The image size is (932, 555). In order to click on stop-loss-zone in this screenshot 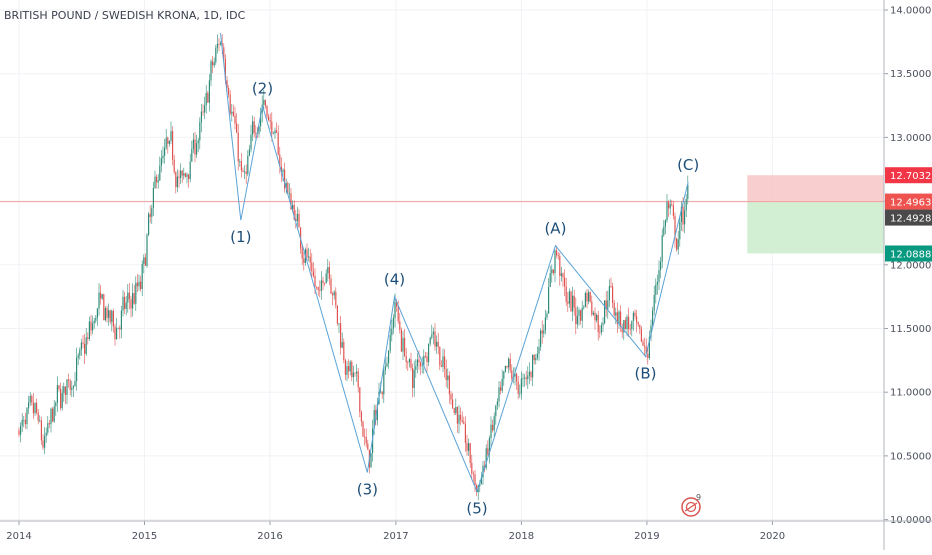, I will do `click(815, 188)`.